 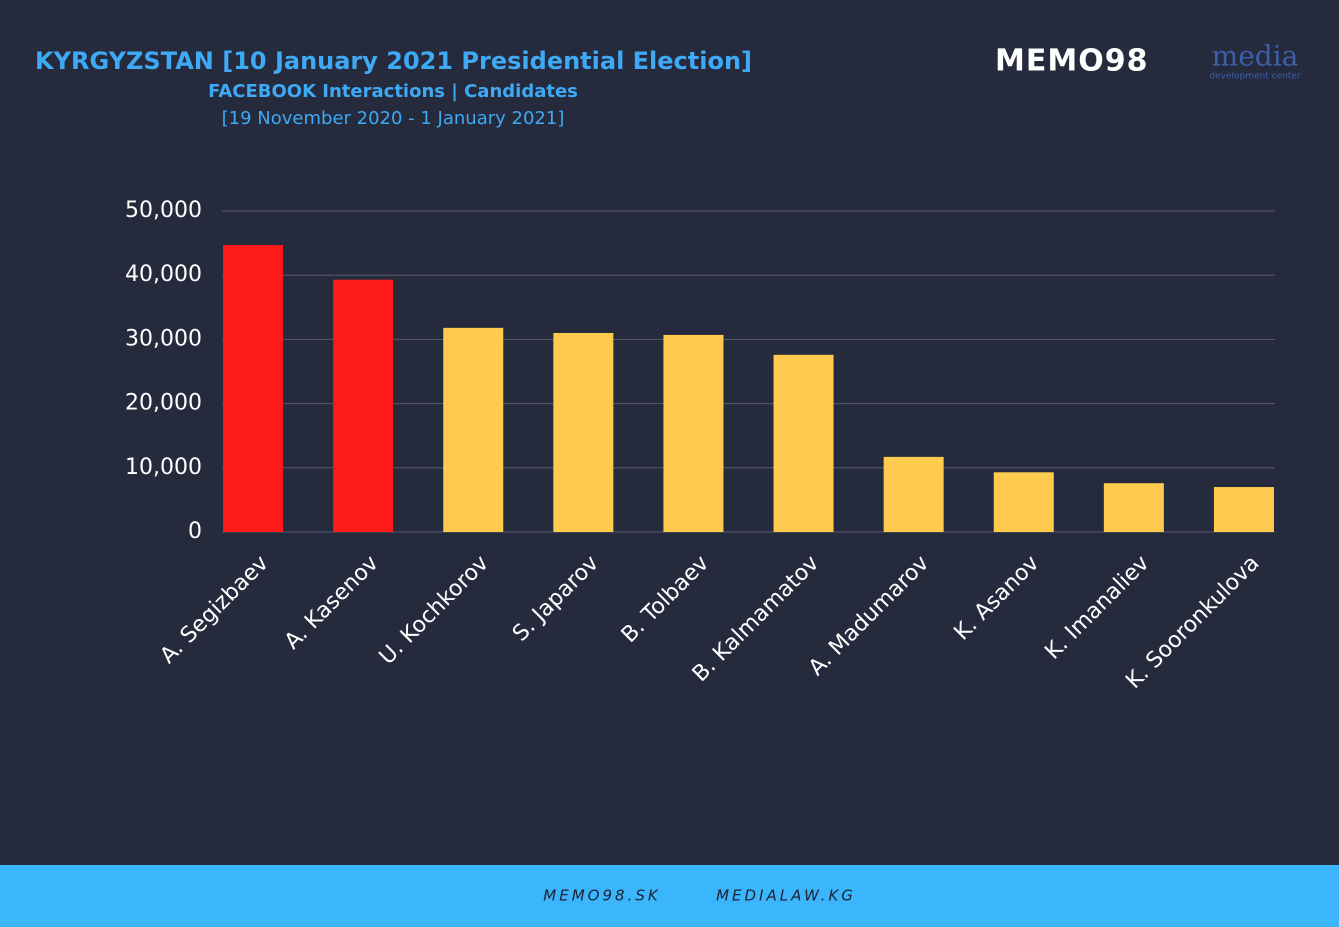 What do you see at coordinates (786, 896) in the screenshot?
I see `footer-link: MEDIALAW.KG` at bounding box center [786, 896].